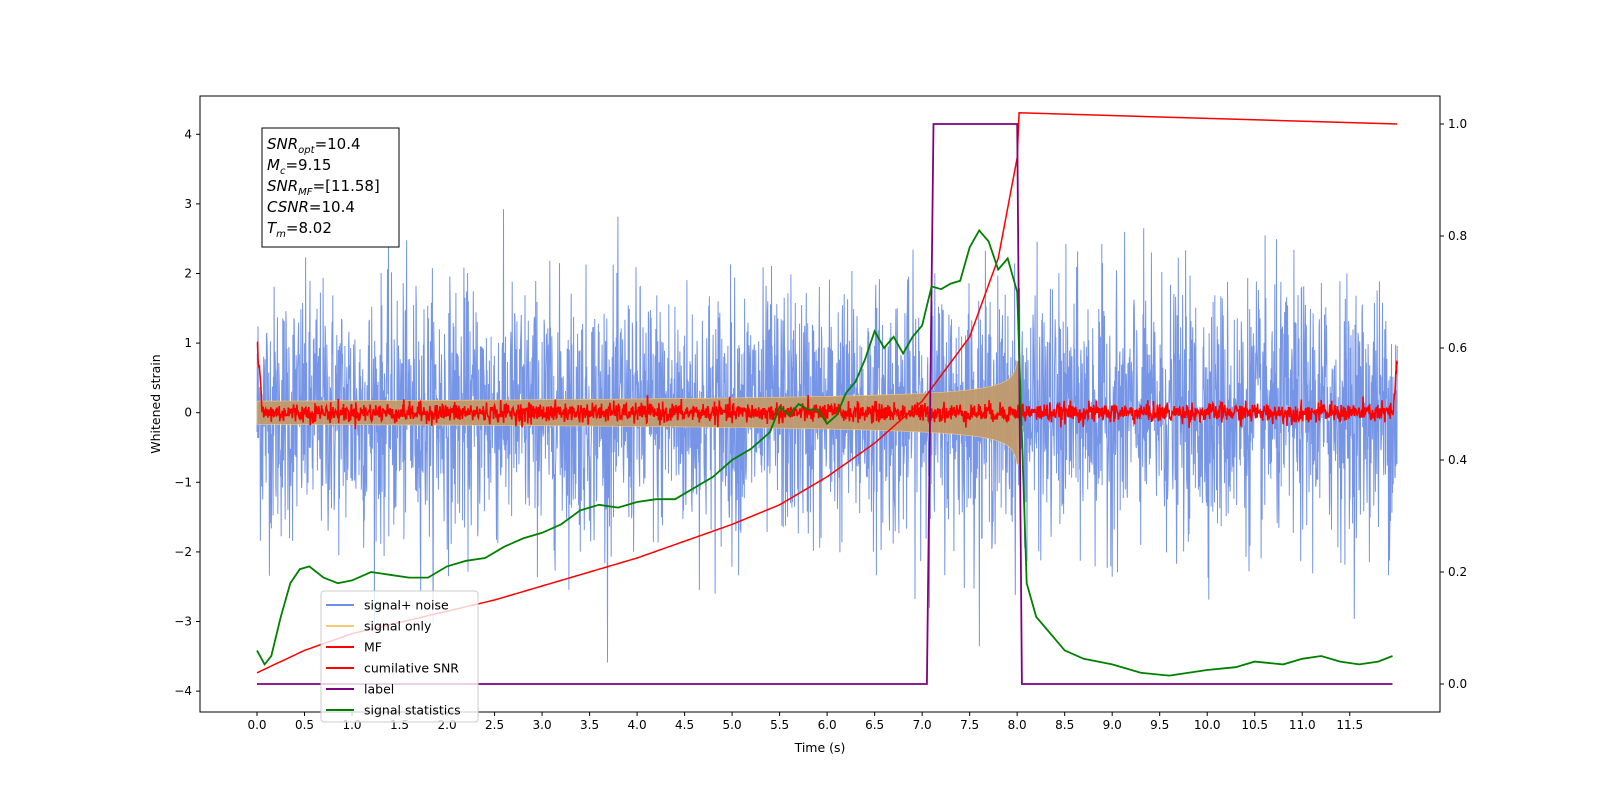 This screenshot has height=800, width=1600. What do you see at coordinates (1064, 725) in the screenshot?
I see `x-tick-label: 8.5` at bounding box center [1064, 725].